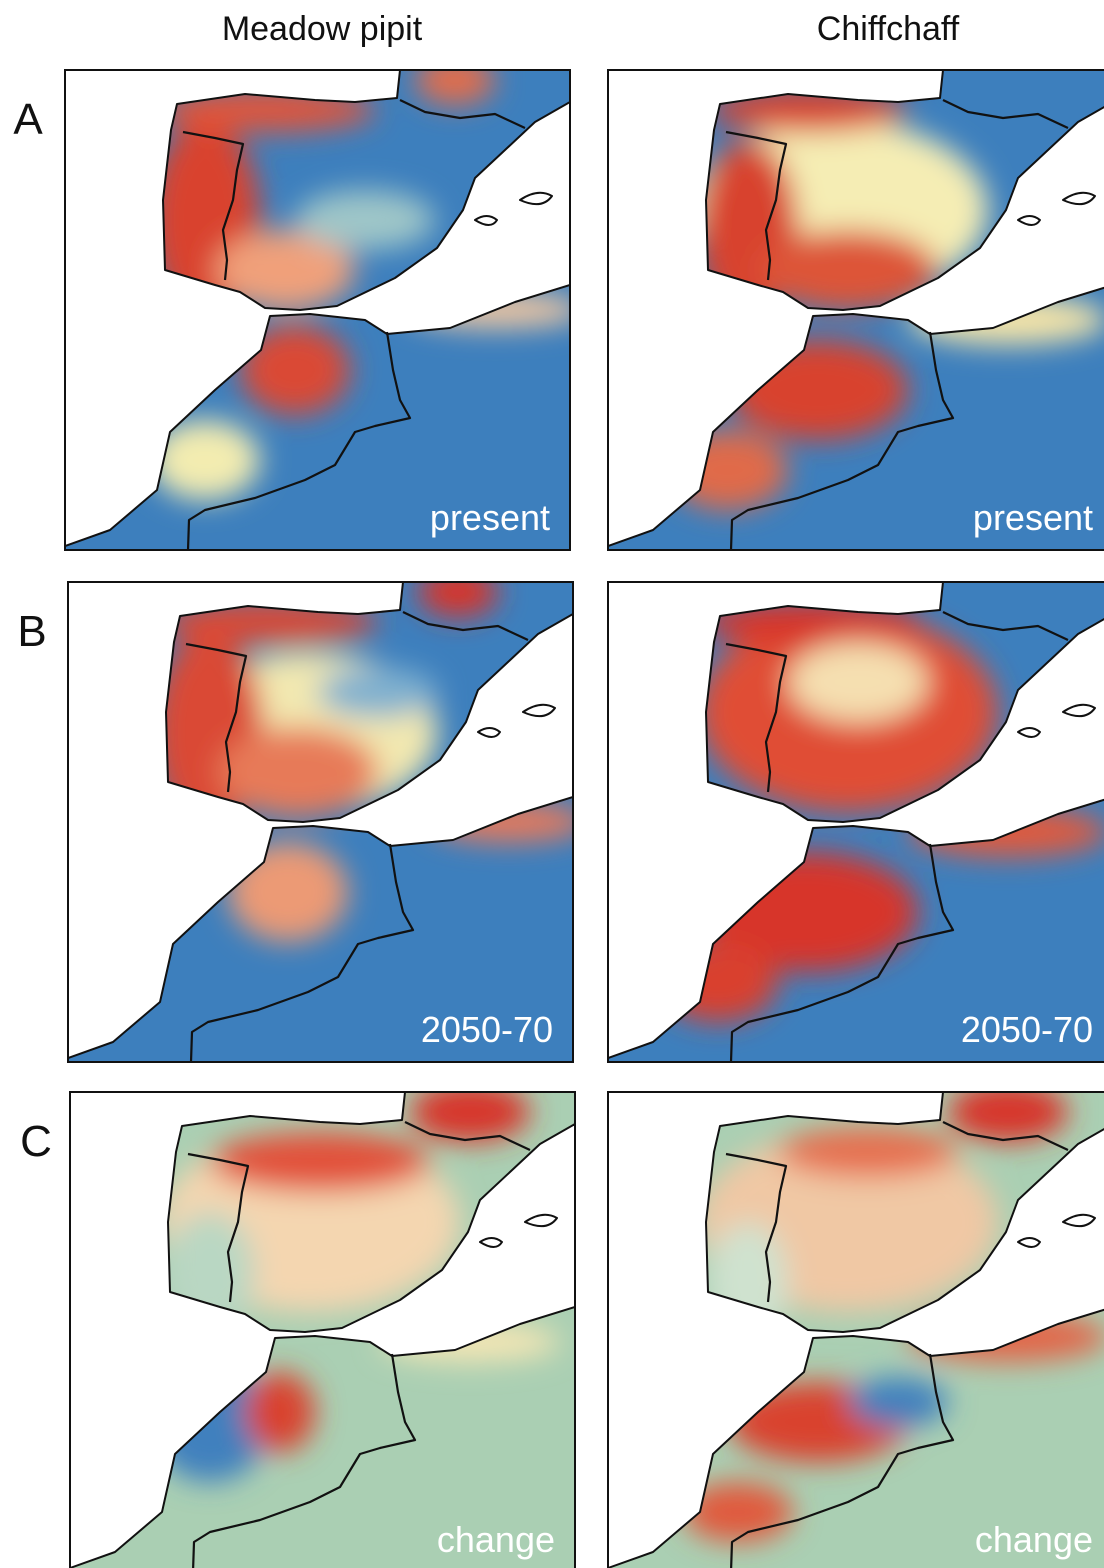 The width and height of the screenshot is (1104, 1568). What do you see at coordinates (322, 29) in the screenshot?
I see `column-title: Meadow pipit` at bounding box center [322, 29].